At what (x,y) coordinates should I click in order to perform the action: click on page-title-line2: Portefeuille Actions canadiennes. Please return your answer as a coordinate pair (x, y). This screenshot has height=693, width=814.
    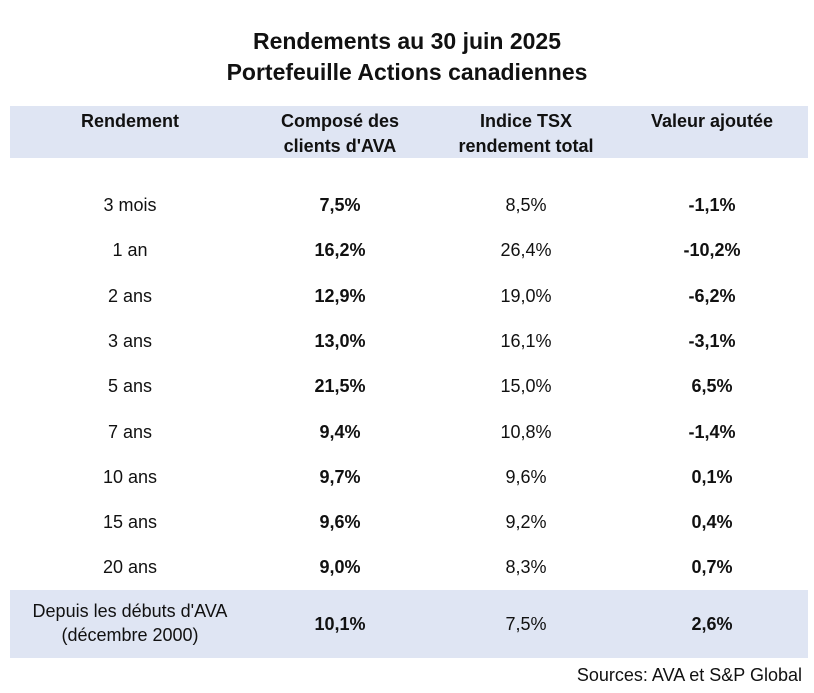
    Looking at the image, I should click on (407, 72).